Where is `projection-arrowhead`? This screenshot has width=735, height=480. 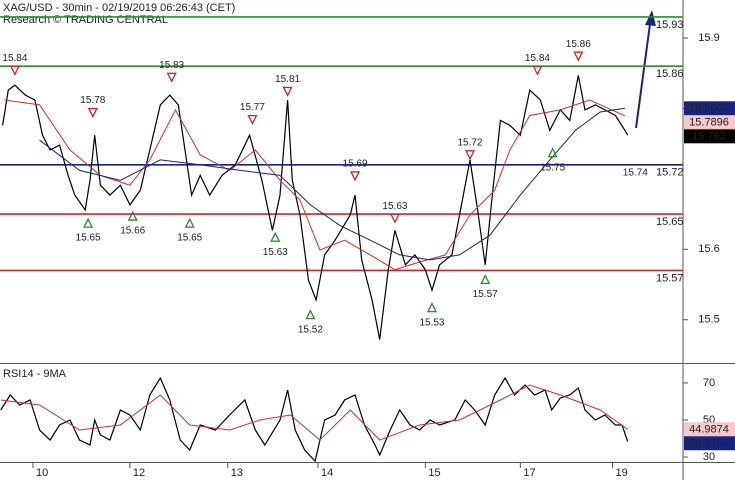 projection-arrowhead is located at coordinates (650, 18).